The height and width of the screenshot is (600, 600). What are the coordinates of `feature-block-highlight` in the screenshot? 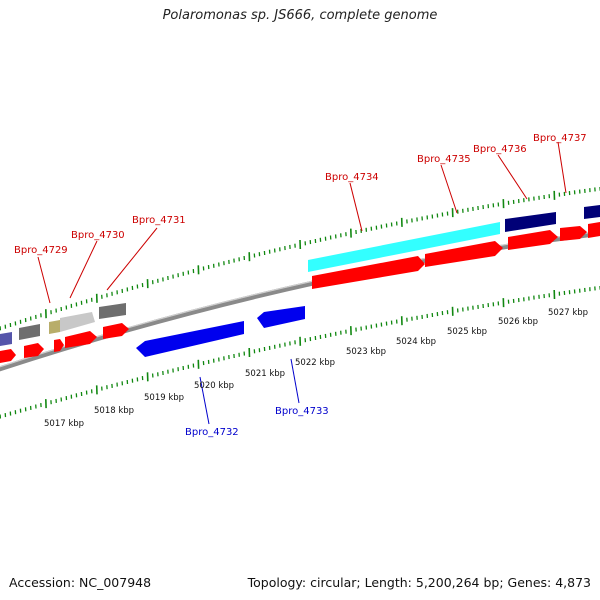 It's located at (404, 247).